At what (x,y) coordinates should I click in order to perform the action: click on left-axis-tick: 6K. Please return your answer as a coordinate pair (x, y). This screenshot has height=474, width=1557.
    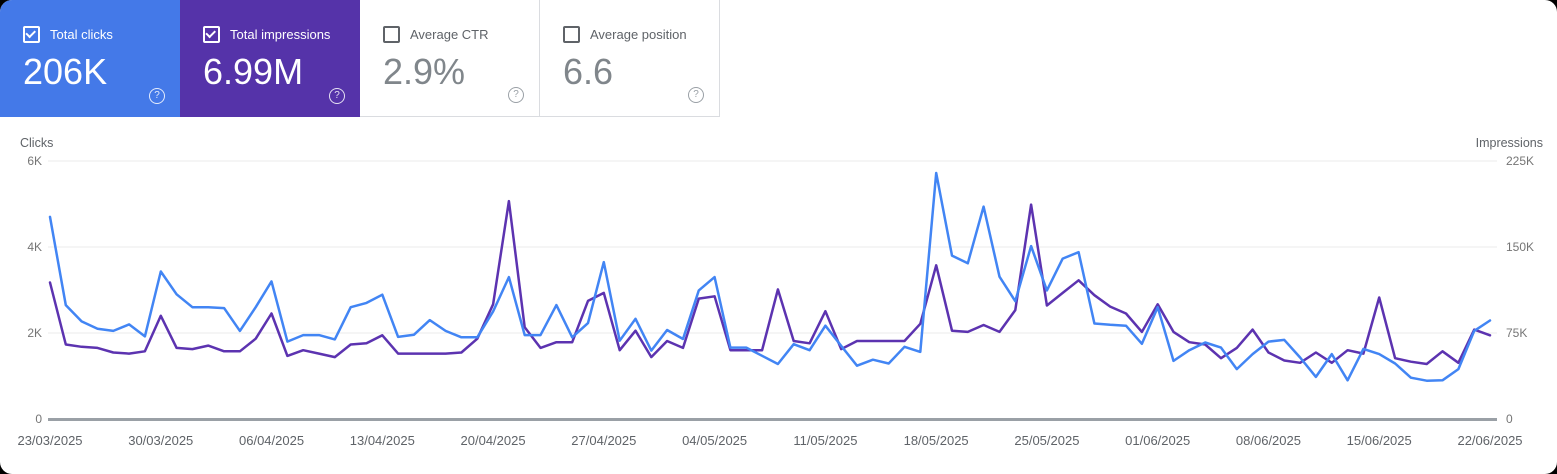
    Looking at the image, I should click on (34, 161).